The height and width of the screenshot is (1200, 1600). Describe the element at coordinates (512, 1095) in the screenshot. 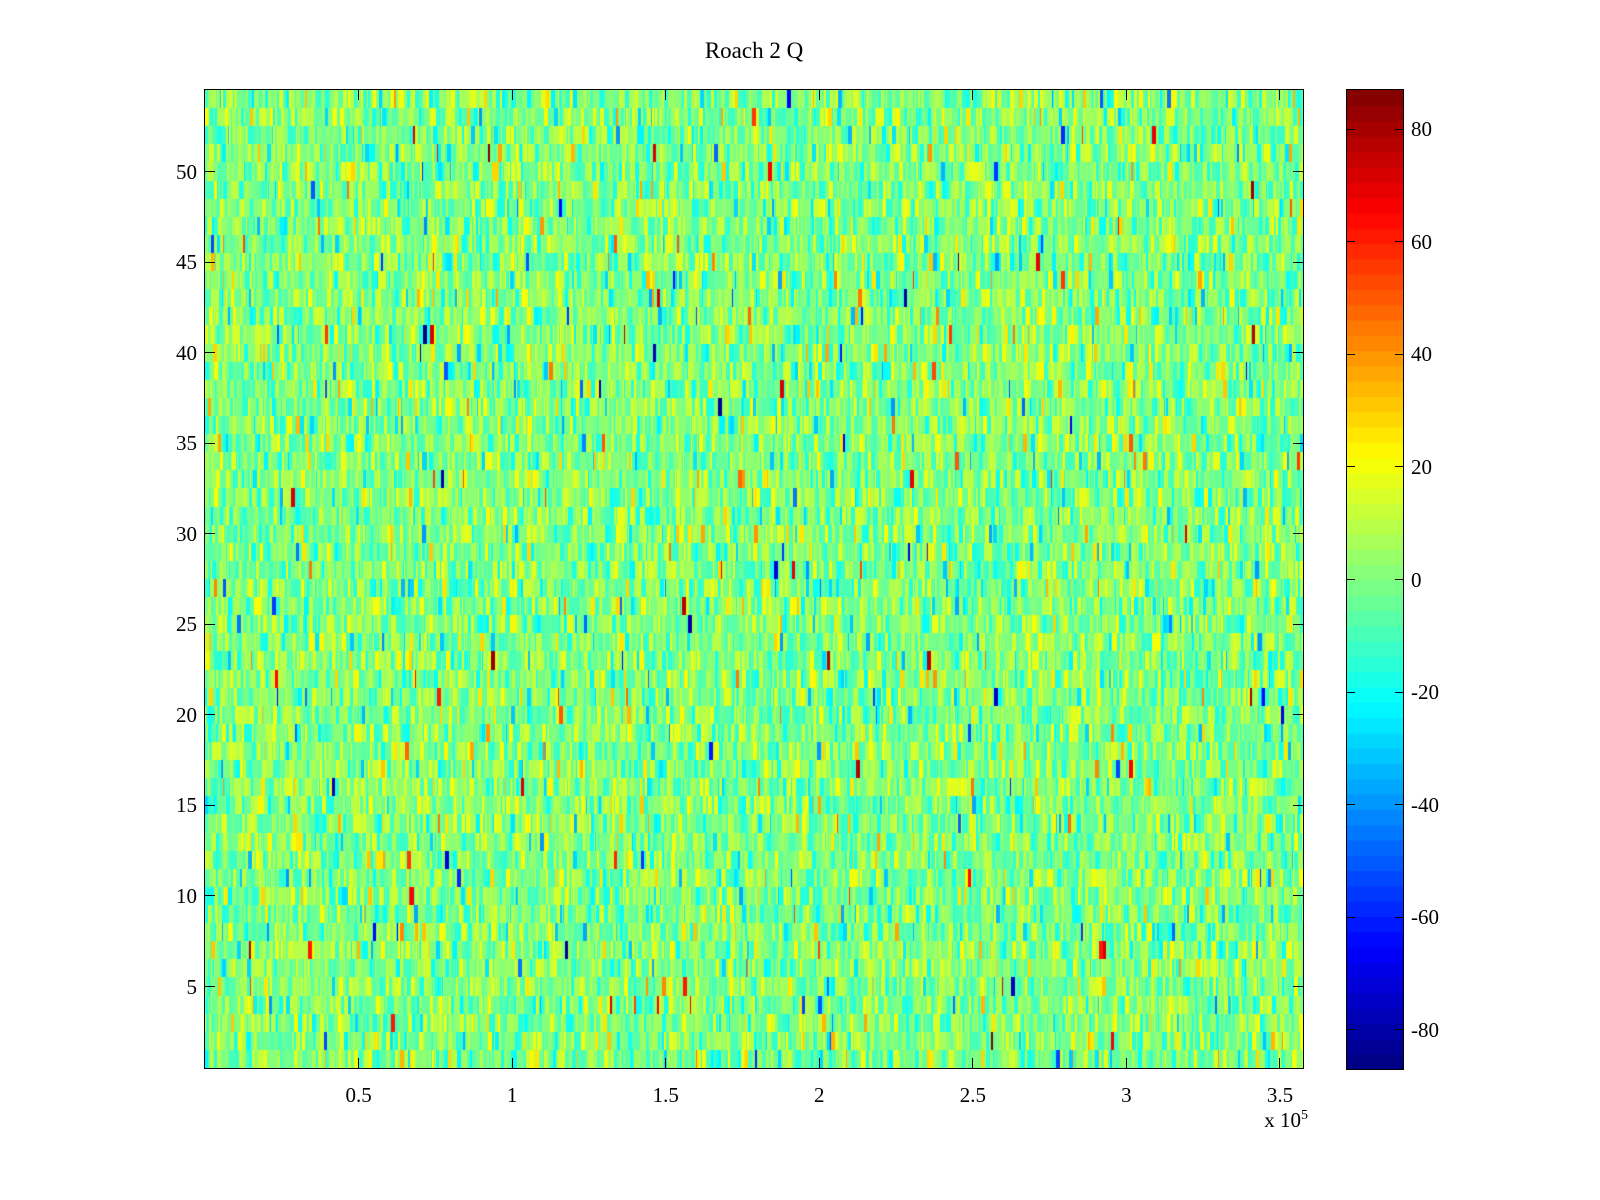

I see `x-tick-label: 1` at that location.